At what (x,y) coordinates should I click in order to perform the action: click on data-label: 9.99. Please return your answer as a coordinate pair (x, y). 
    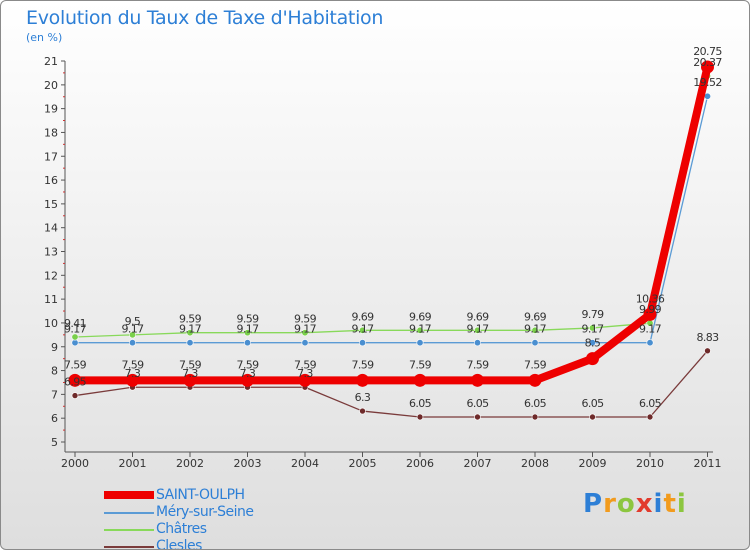
    Looking at the image, I should click on (650, 309).